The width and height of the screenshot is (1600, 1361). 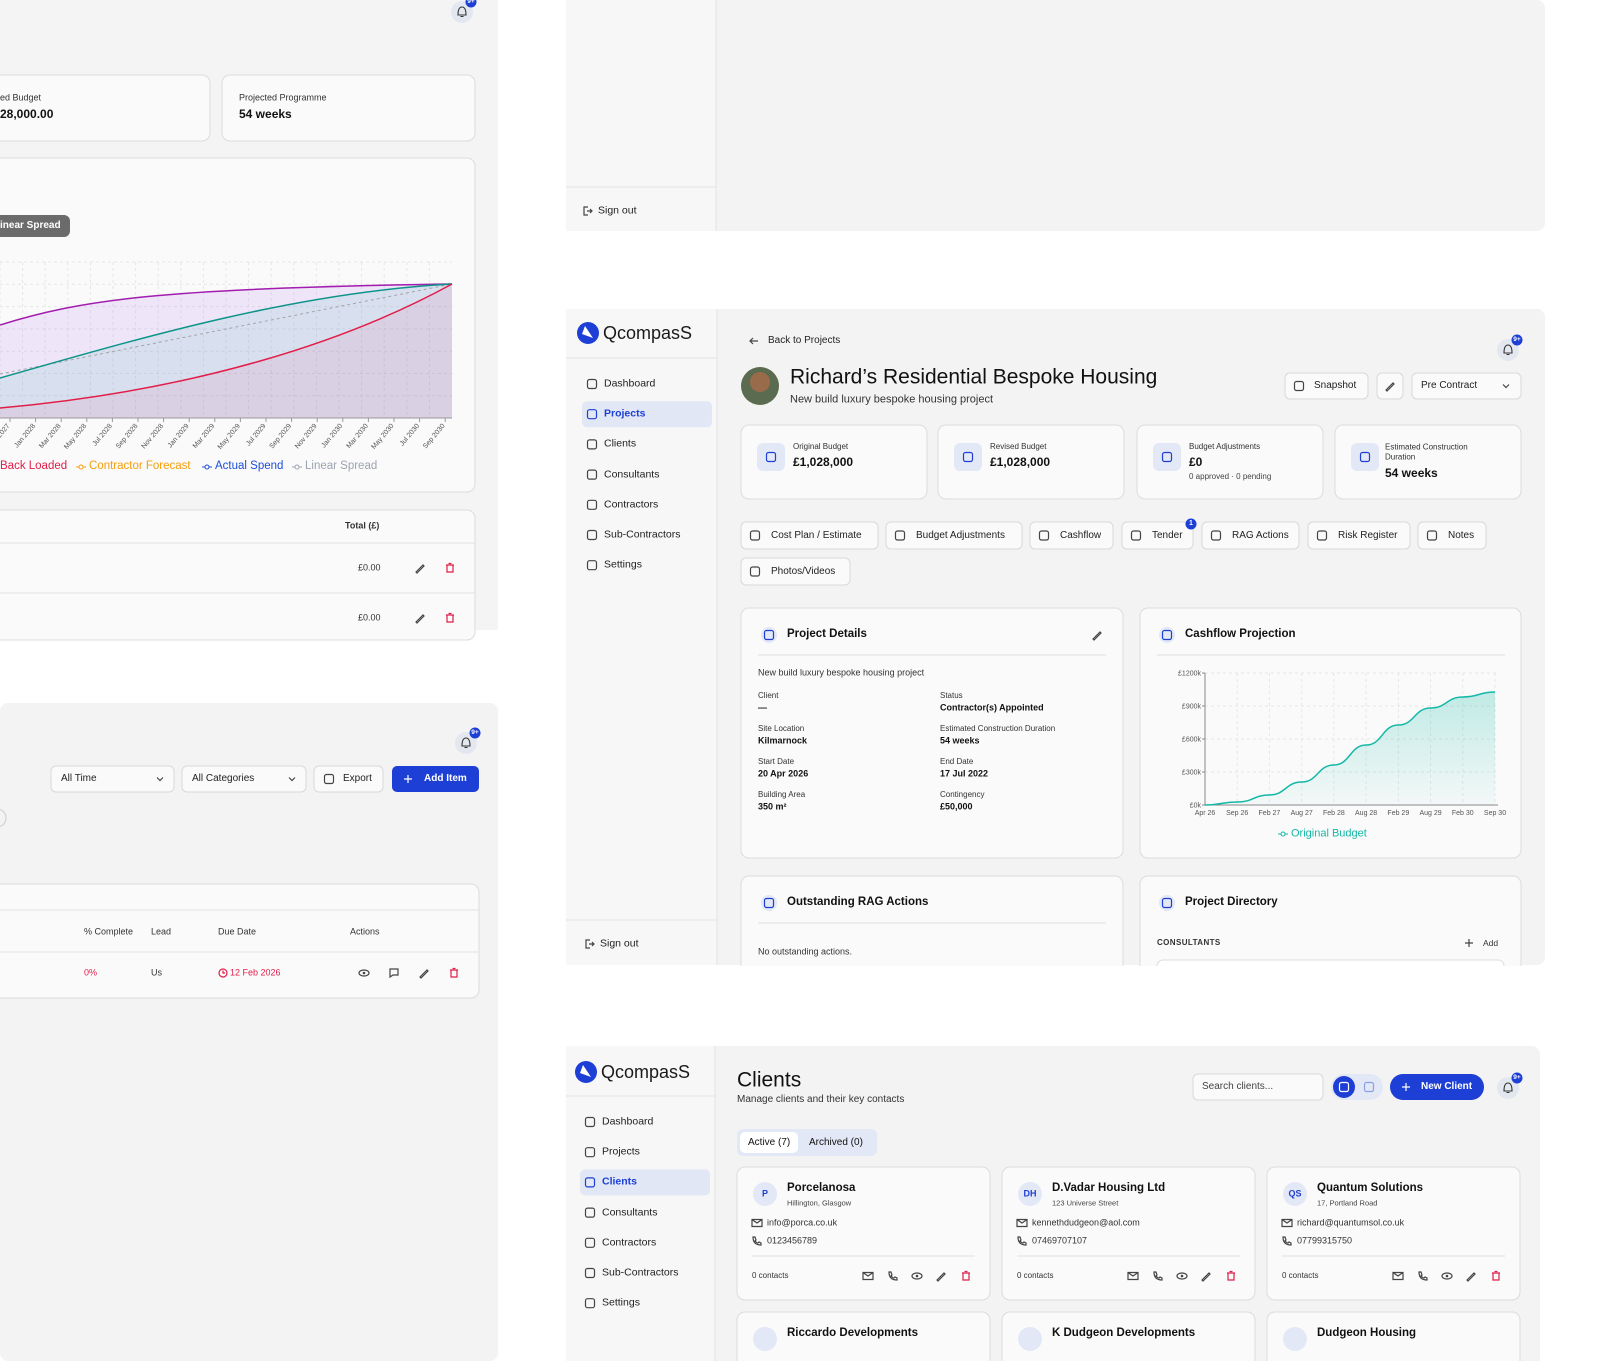 I want to click on status-dropdown, so click(x=1466, y=386).